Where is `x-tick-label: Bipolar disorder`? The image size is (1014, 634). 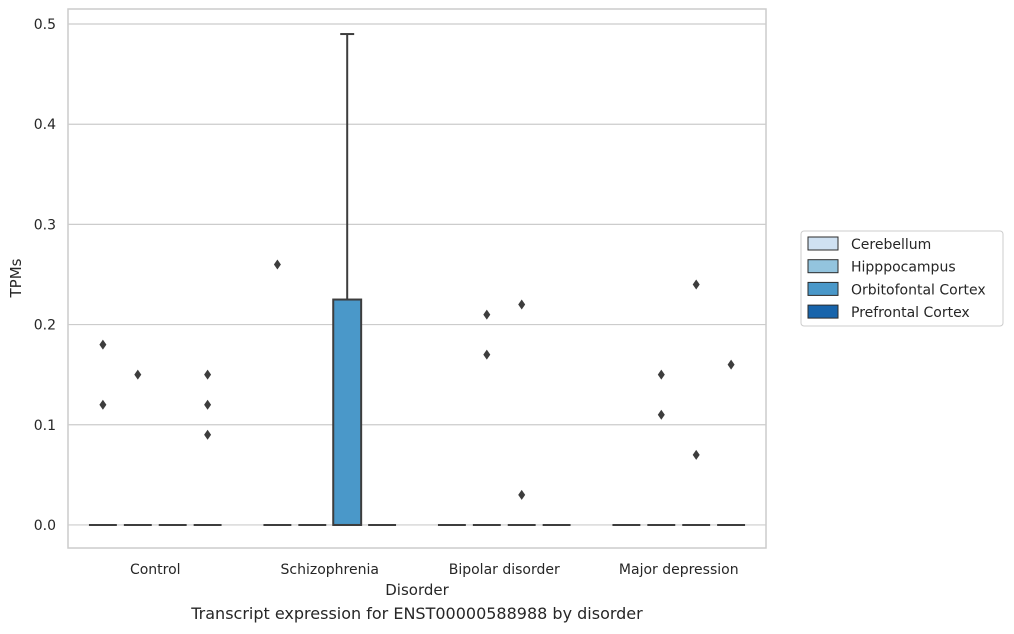 x-tick-label: Bipolar disorder is located at coordinates (504, 570).